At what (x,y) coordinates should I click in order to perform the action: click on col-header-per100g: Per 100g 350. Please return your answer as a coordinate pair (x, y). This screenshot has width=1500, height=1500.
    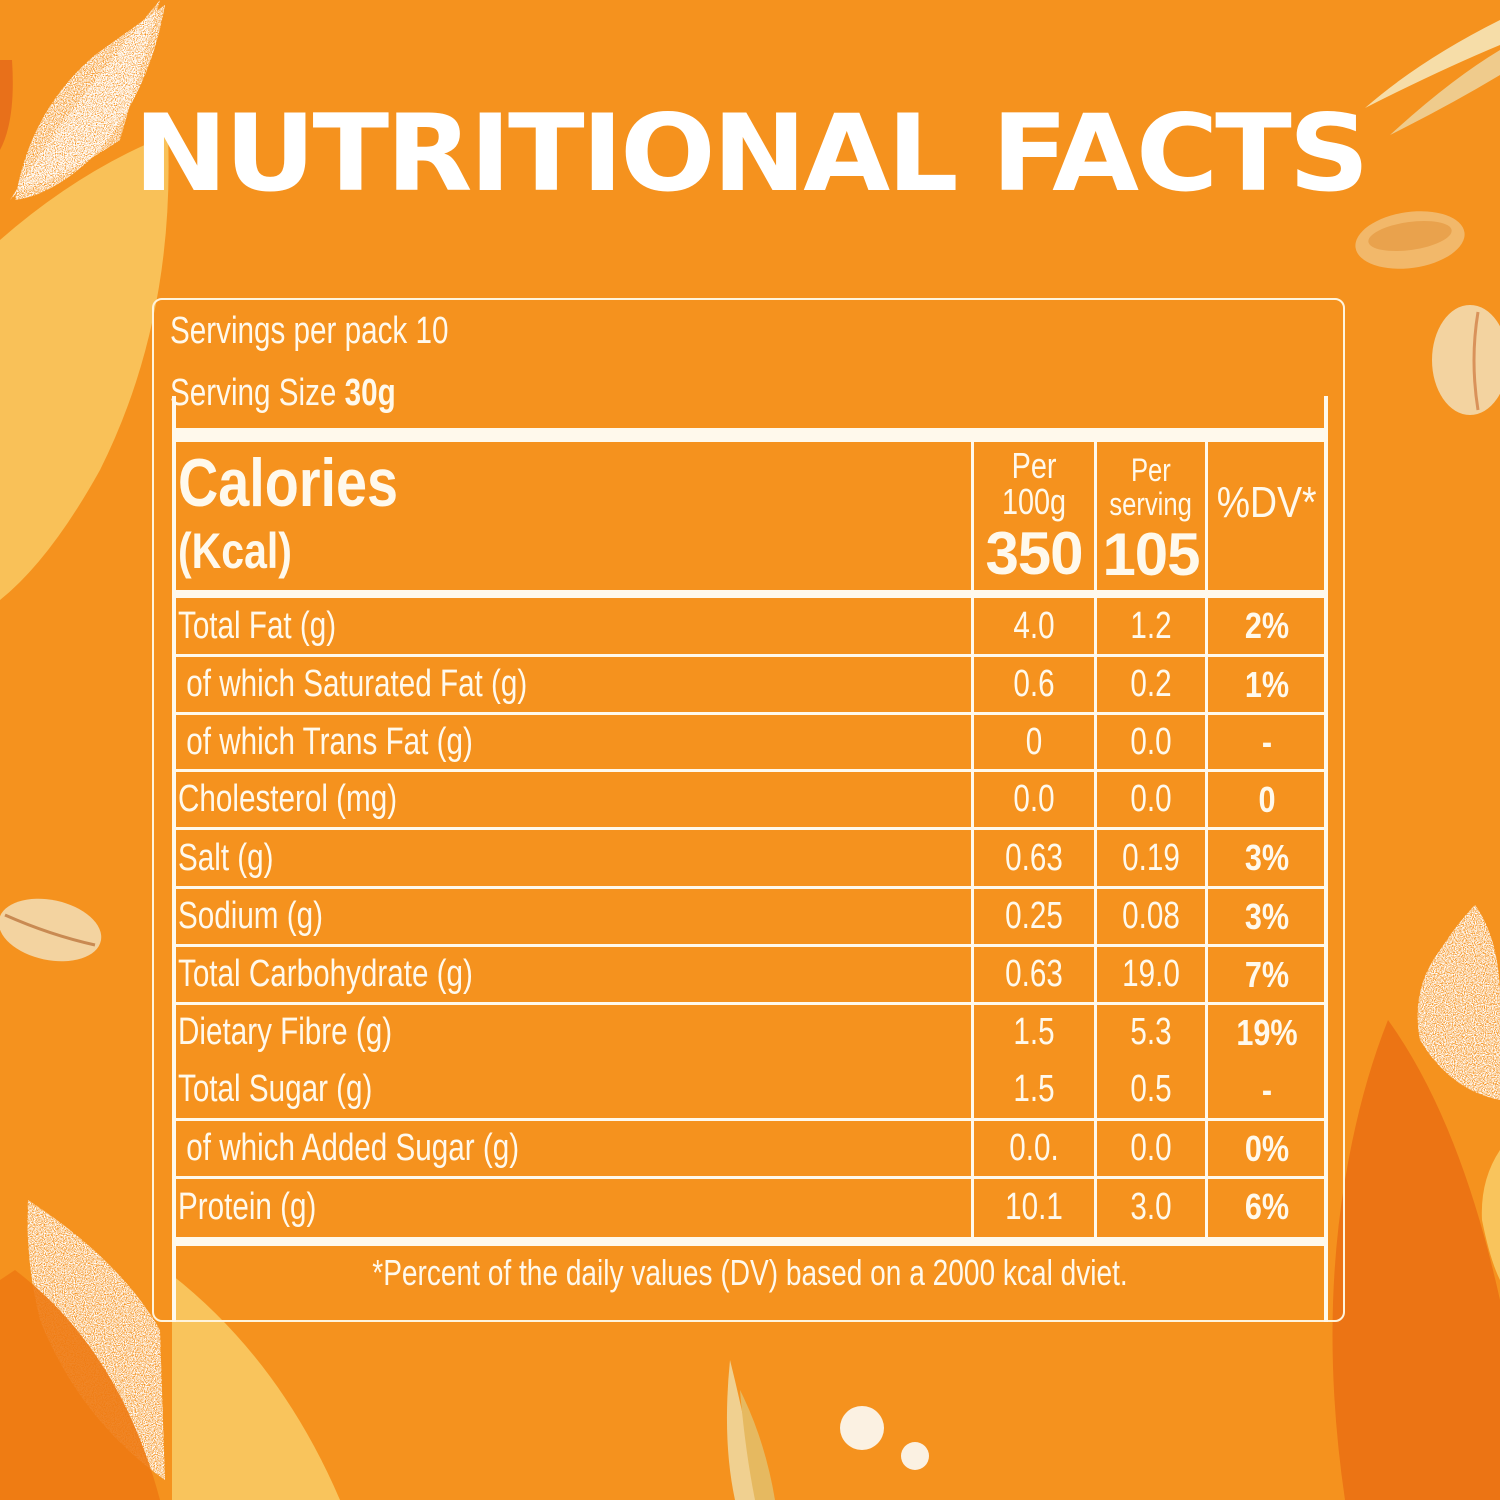
    Looking at the image, I should click on (1034, 516).